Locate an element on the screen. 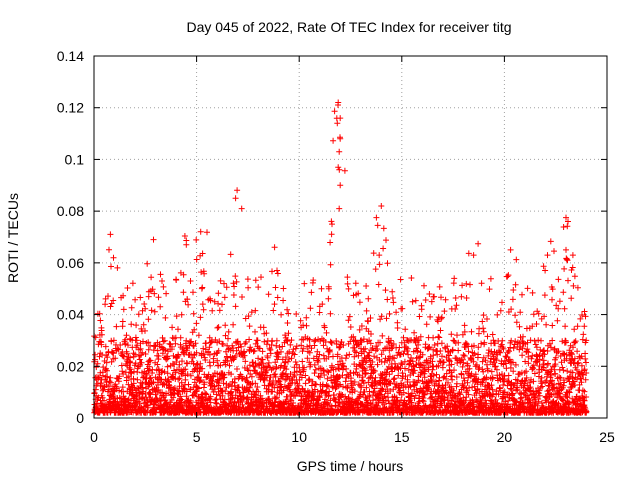 The width and height of the screenshot is (640, 480). y-tick-labels: 0 0.02 0.04 0.06 0.08 0.1 0.12 0.14 is located at coordinates (70, 237).